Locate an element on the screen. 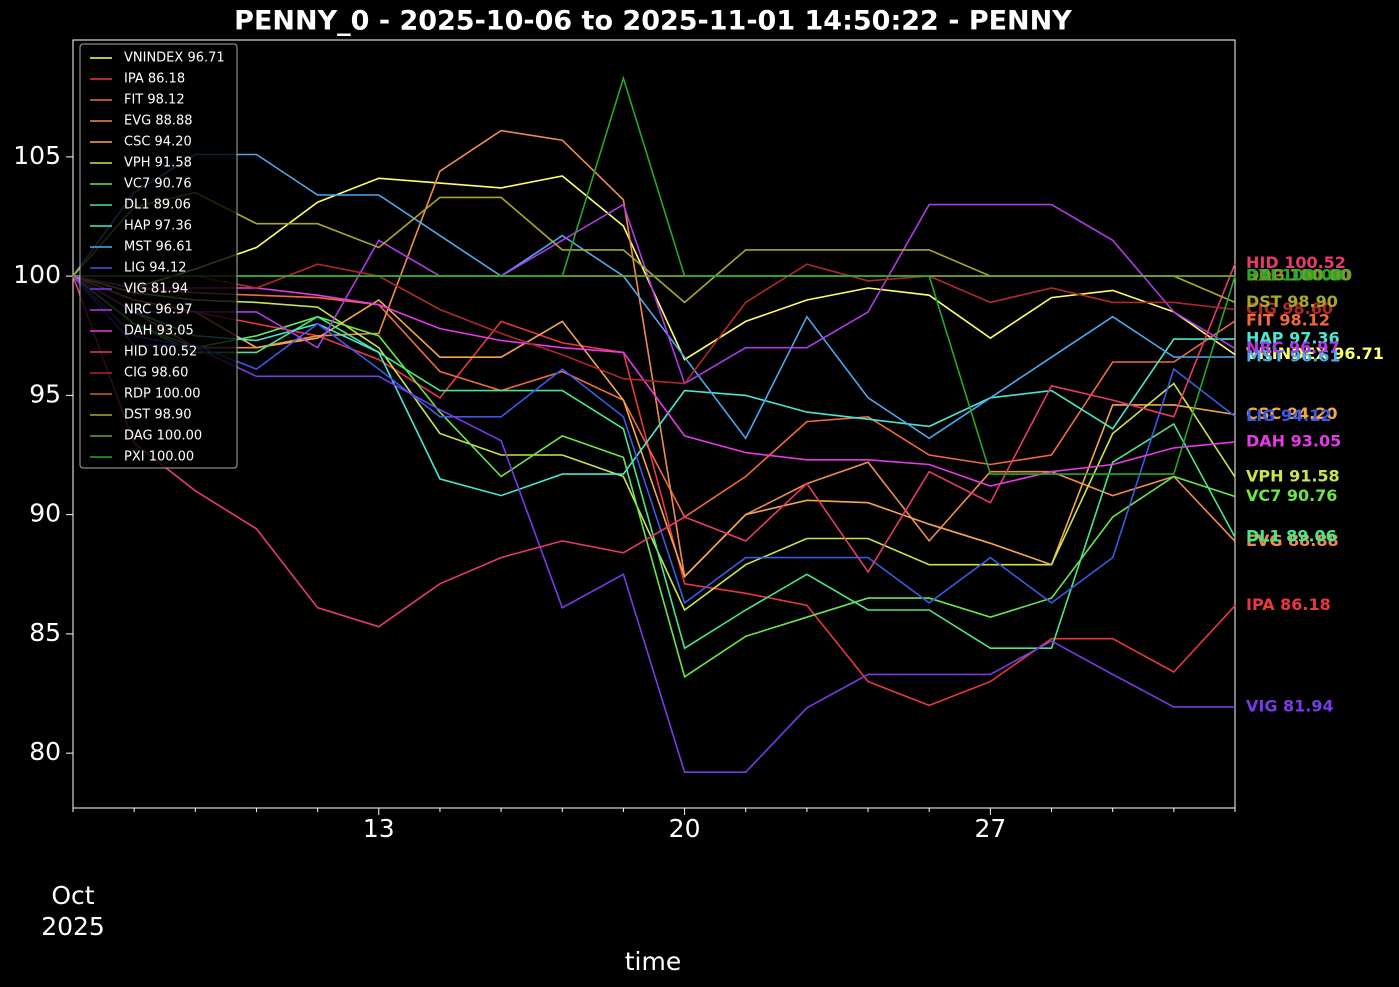 The image size is (1399, 987). legend-label: NRC 96.97 is located at coordinates (158, 310).